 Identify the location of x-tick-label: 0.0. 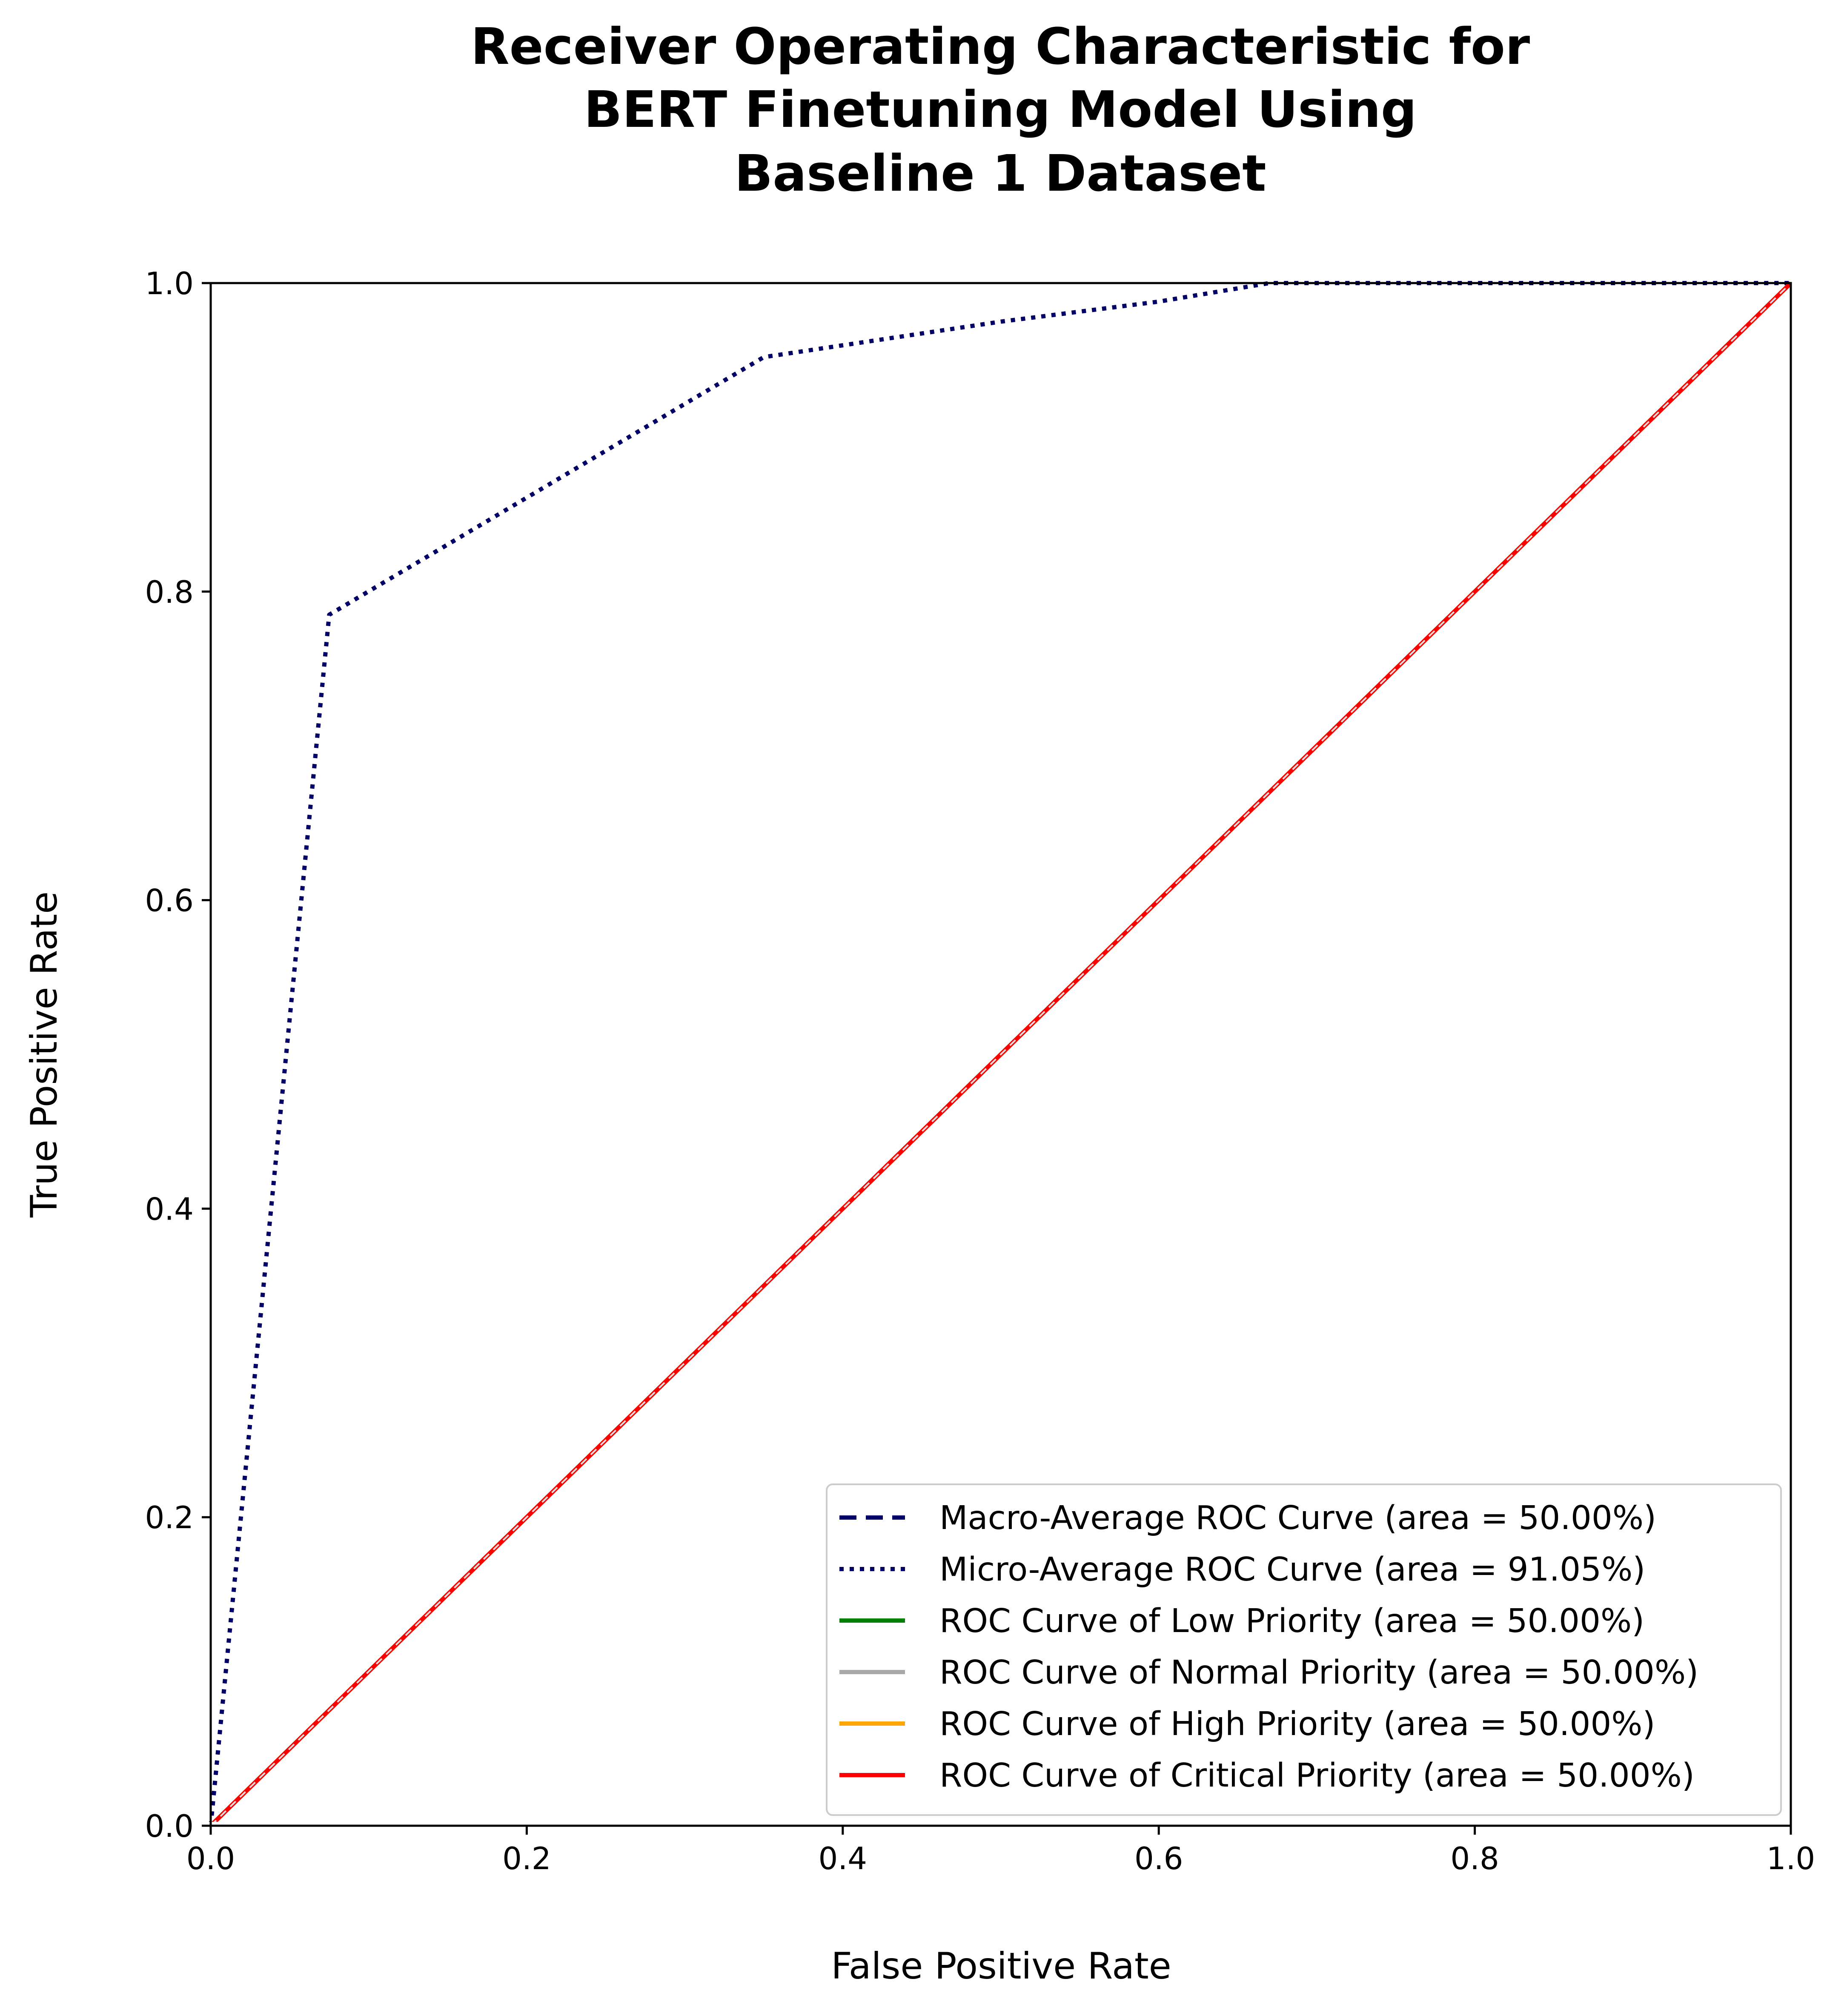
(210, 1858).